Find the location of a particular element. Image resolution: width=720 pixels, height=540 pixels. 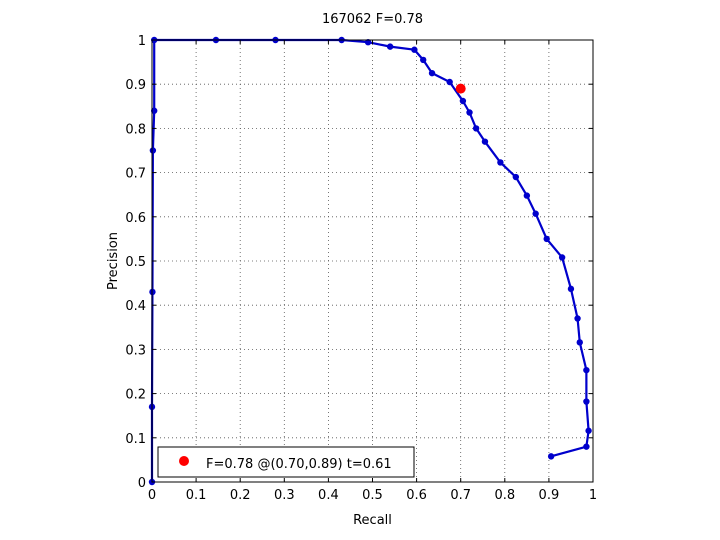

legend-box is located at coordinates (286, 462).